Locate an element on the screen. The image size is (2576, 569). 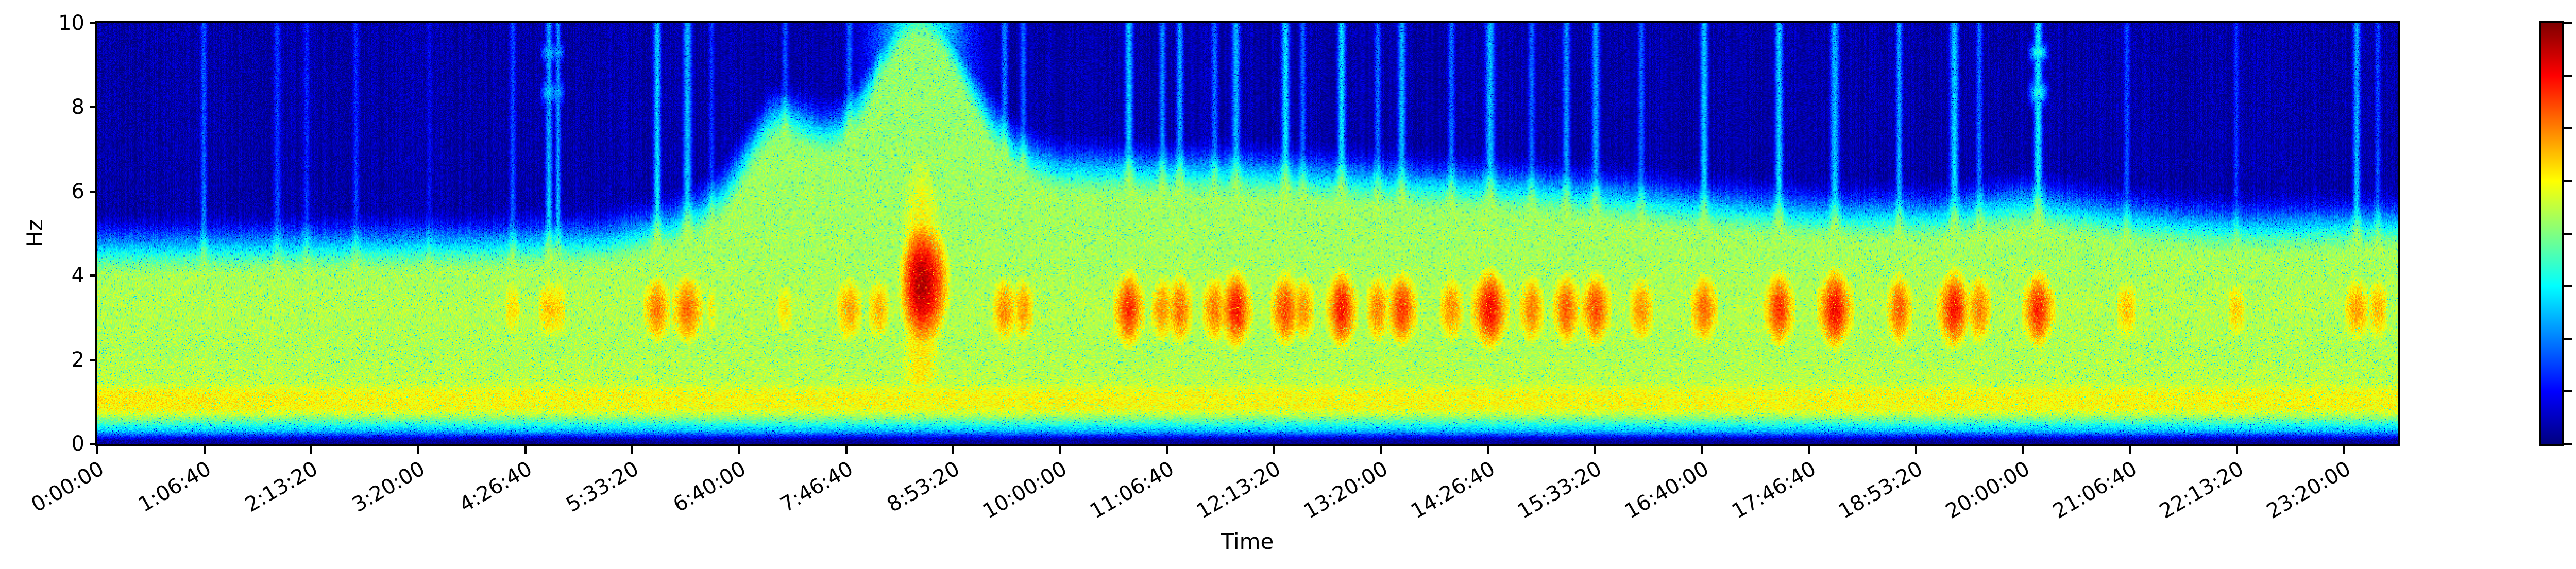
x-tick-label: 17:46:40 is located at coordinates (1773, 490).